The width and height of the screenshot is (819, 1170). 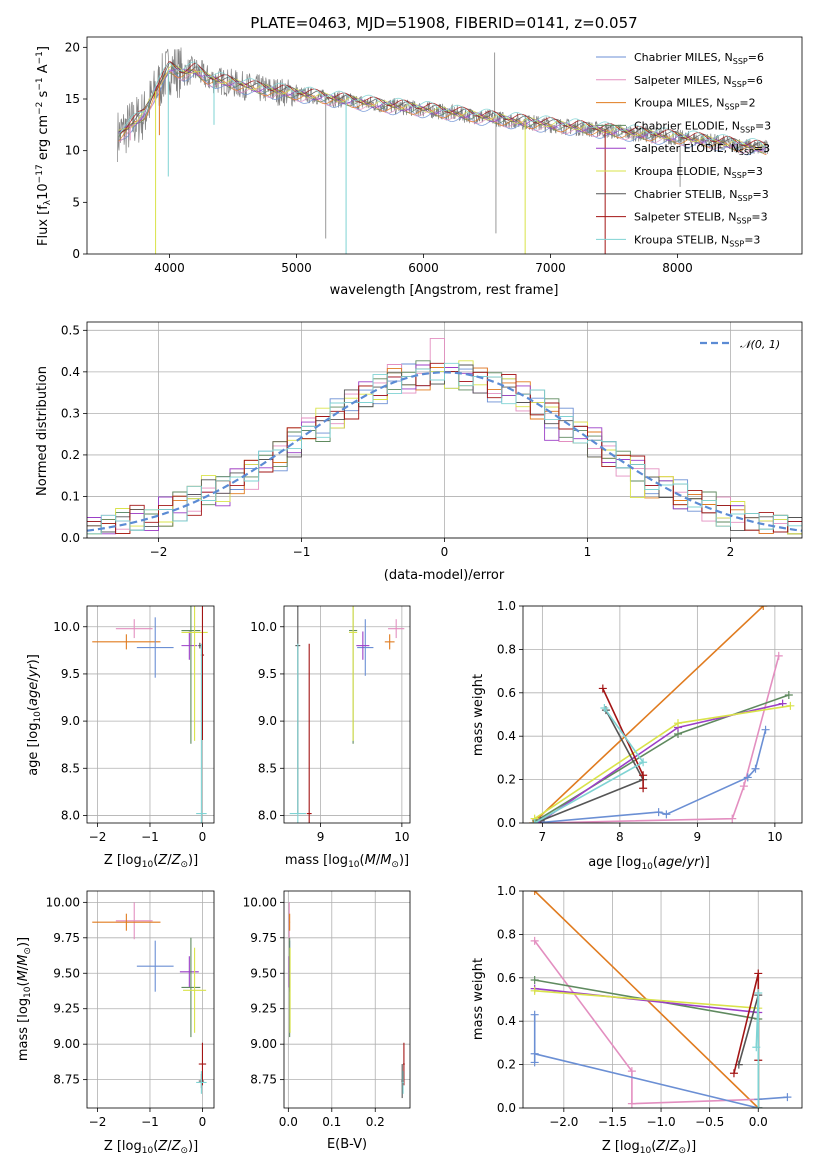 What do you see at coordinates (267, 815) in the screenshot?
I see `y-tick-label: 8.0` at bounding box center [267, 815].